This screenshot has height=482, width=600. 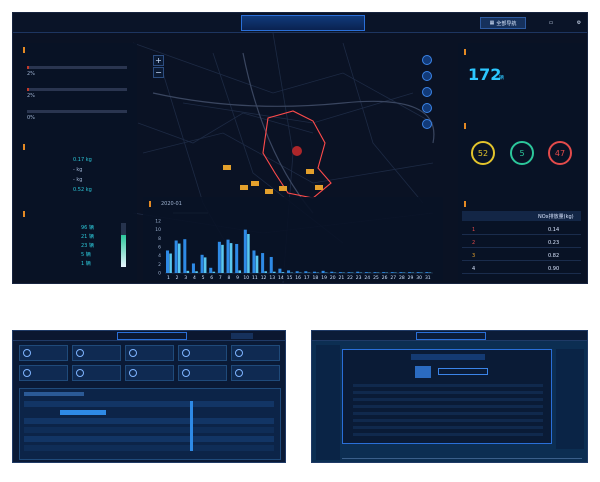 I want to click on x-tick-label: 6, so click(x=211, y=278).